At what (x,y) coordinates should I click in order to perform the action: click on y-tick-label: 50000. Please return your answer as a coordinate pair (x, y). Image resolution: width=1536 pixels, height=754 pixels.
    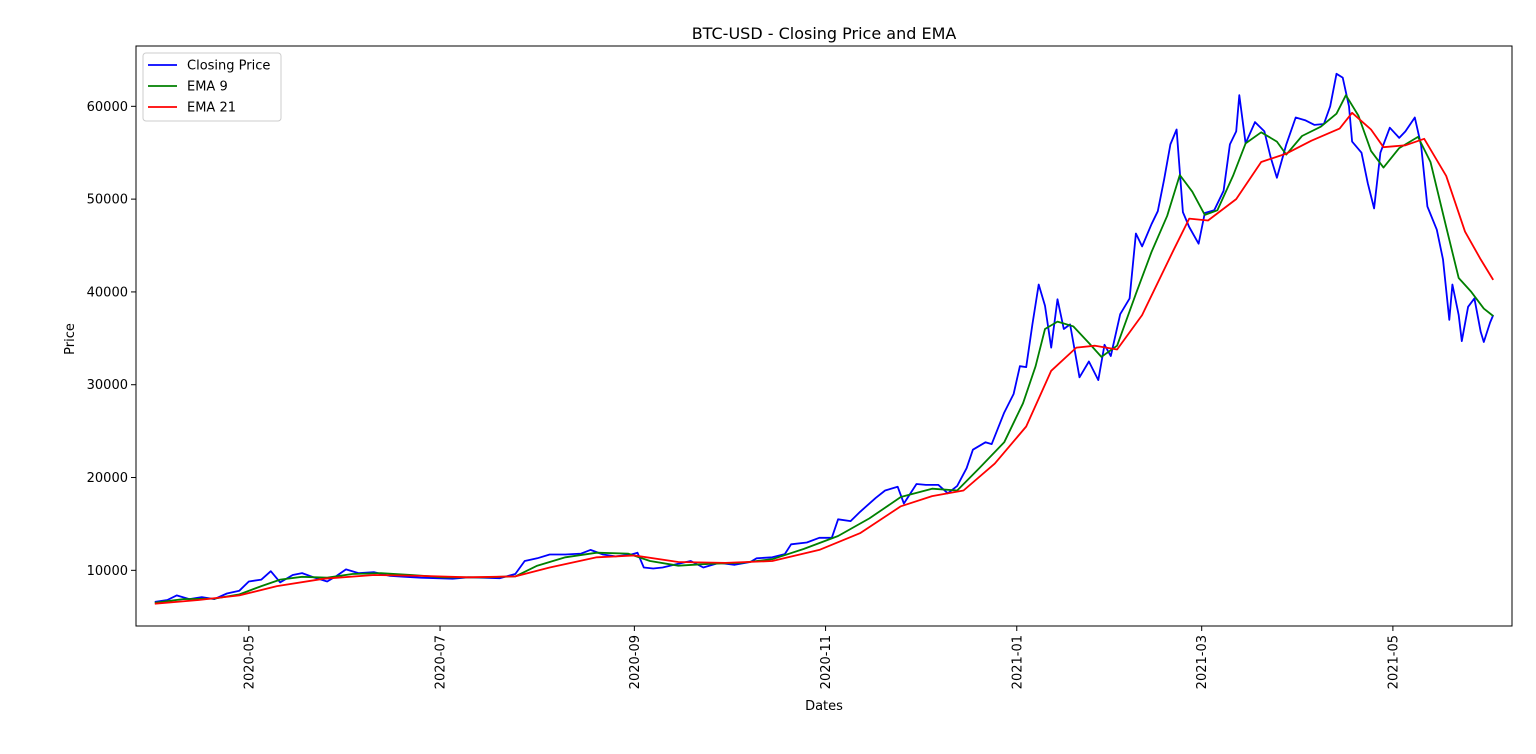
    Looking at the image, I should click on (107, 200).